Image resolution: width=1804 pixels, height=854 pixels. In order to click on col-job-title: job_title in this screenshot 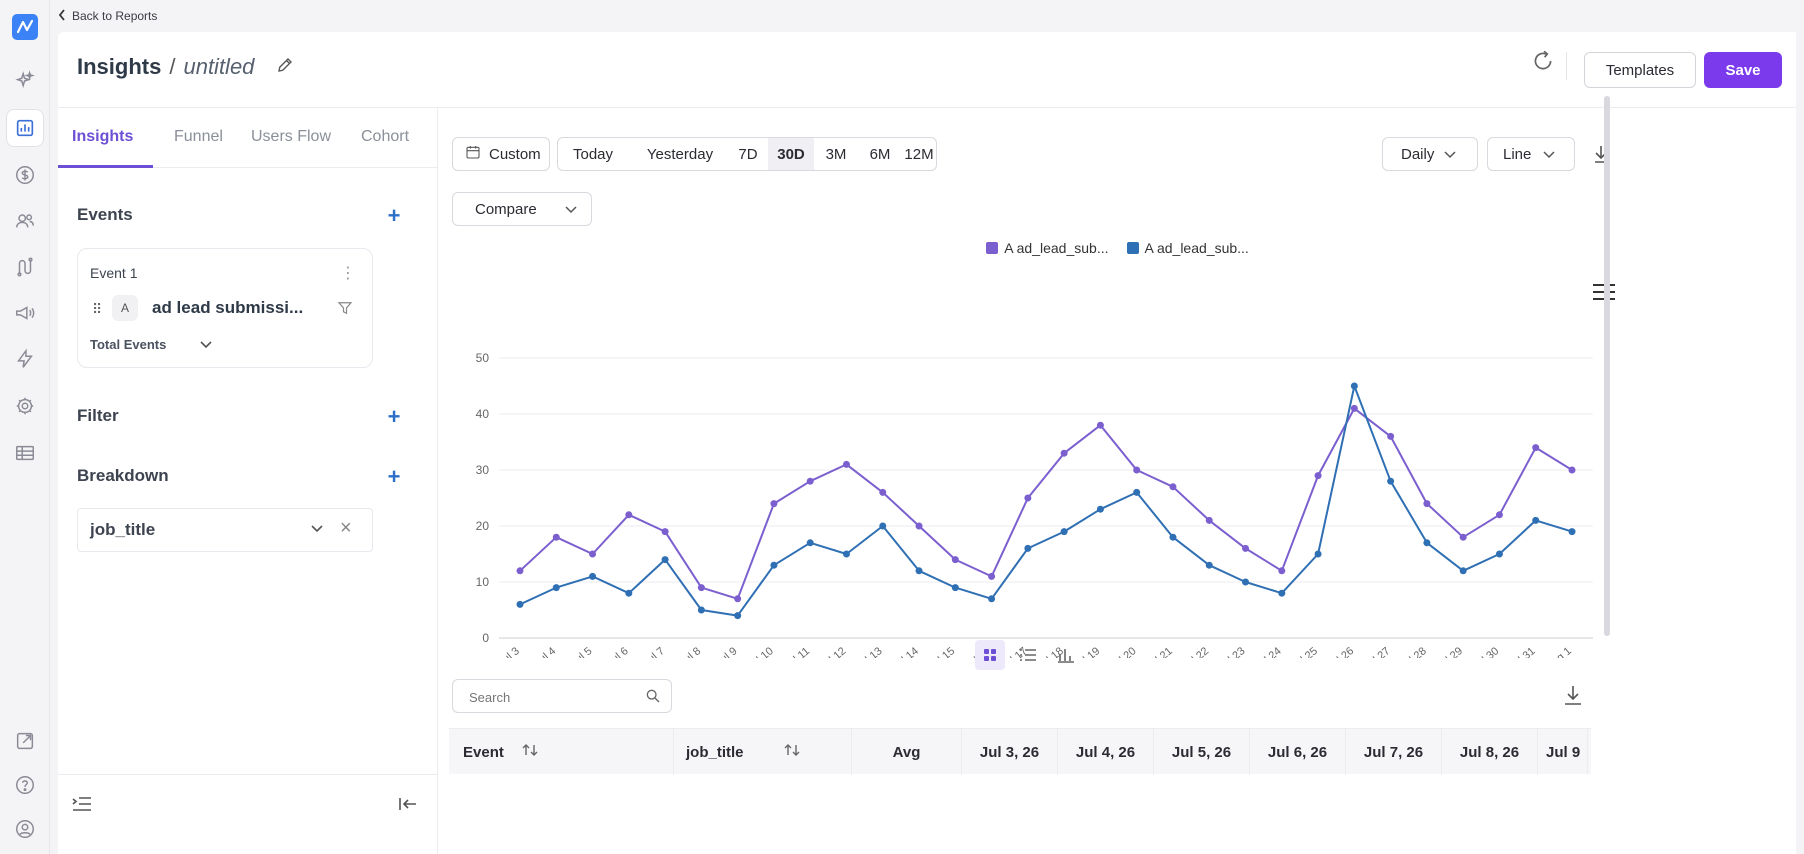, I will do `click(763, 752)`.